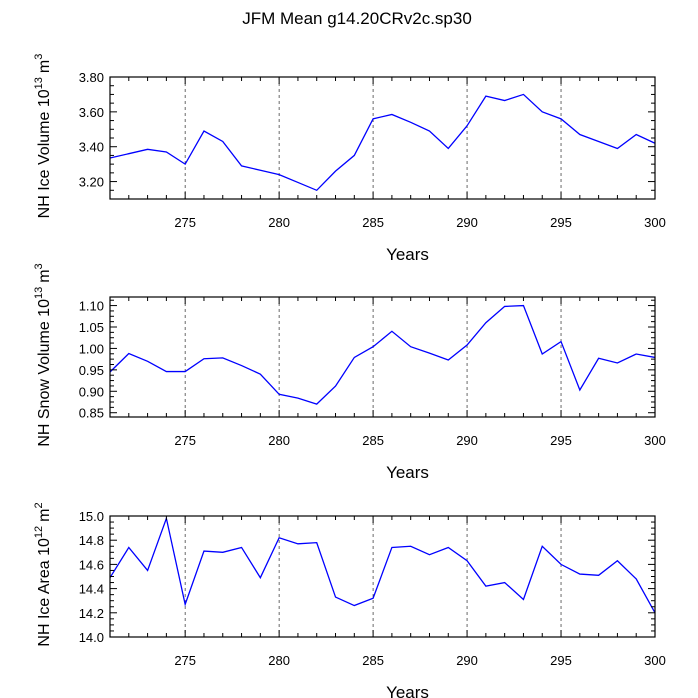 This screenshot has height=698, width=698. What do you see at coordinates (44, 162) in the screenshot?
I see `y-axis-label-text: NH Ice Volume` at bounding box center [44, 162].